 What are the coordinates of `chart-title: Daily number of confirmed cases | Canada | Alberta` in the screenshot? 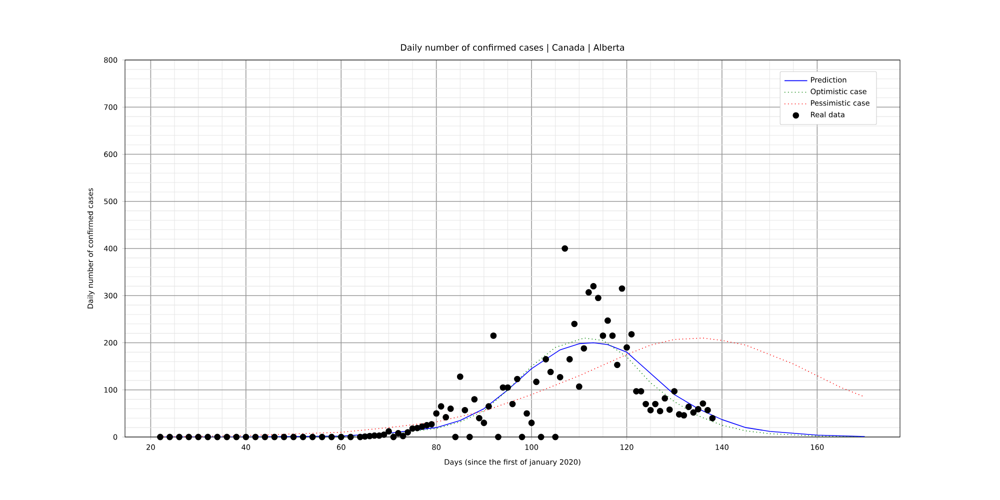 It's located at (512, 48).